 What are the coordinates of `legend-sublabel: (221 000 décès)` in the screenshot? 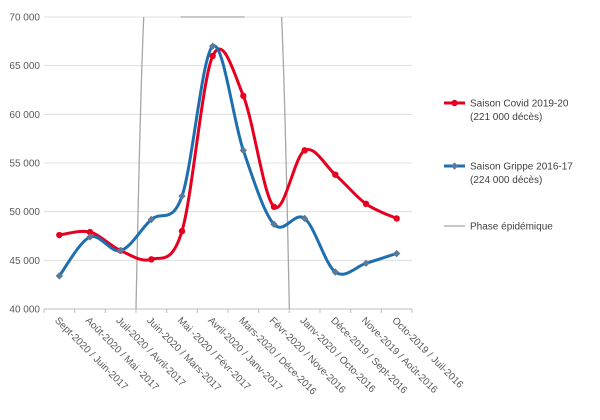 It's located at (506, 117).